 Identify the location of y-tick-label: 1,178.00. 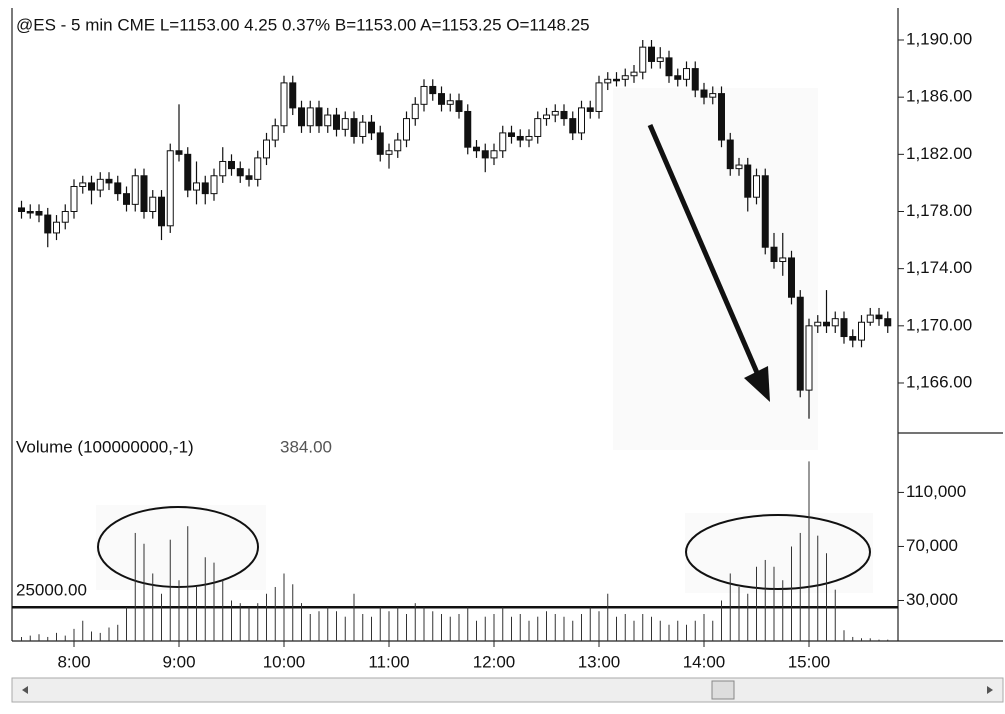
(939, 210).